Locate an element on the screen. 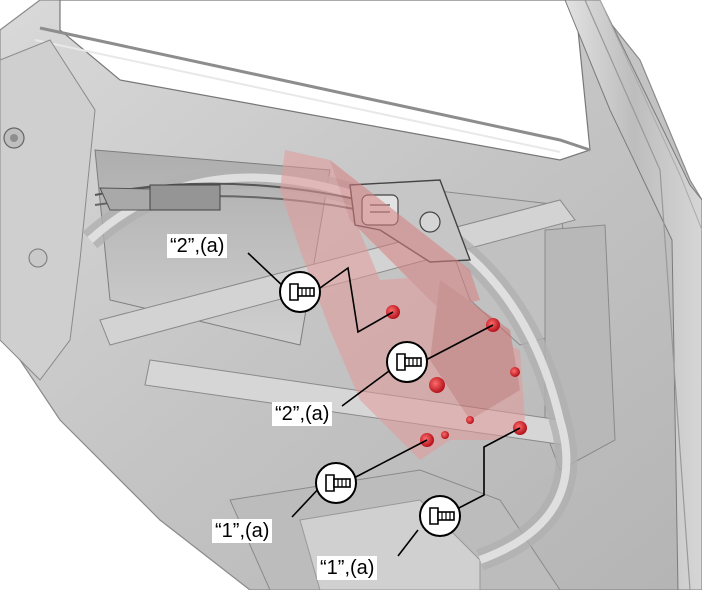 The image size is (702, 590). callout-label-bolt-2a-upper: “2”,(a) is located at coordinates (197, 246).